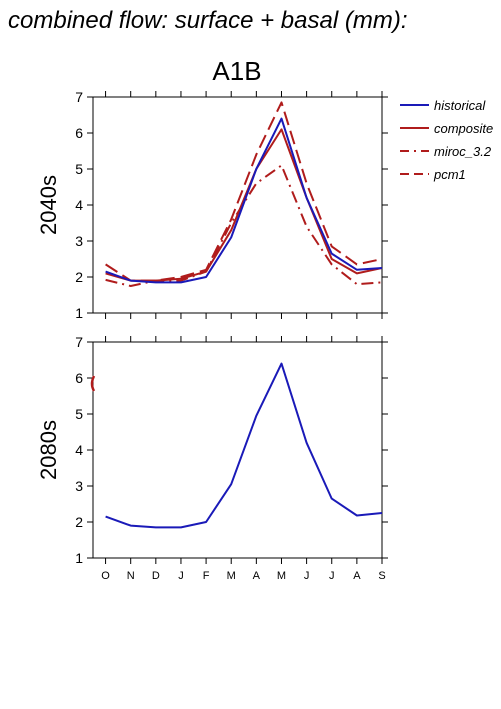 Image resolution: width=501 pixels, height=709 pixels. What do you see at coordinates (48, 450) in the screenshot?
I see `panel-label: 2080s` at bounding box center [48, 450].